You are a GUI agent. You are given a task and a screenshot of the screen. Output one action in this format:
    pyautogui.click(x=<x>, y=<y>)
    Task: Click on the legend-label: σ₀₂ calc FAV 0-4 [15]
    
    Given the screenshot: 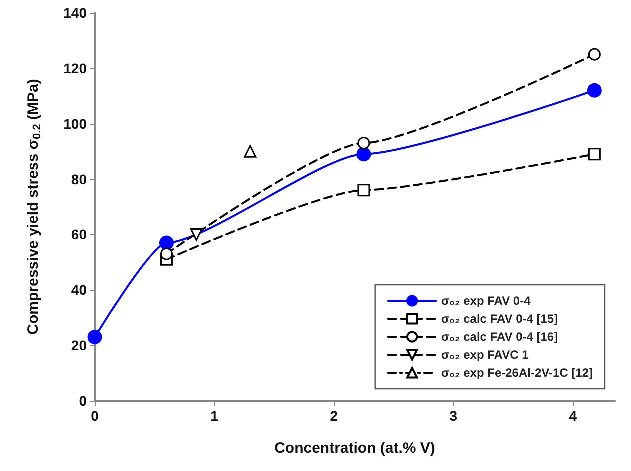 What is the action you would take?
    pyautogui.click(x=499, y=319)
    